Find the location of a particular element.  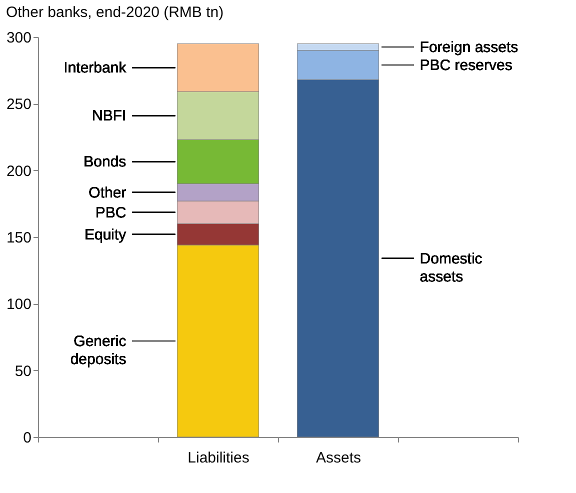

text: Bonds is located at coordinates (105, 162).